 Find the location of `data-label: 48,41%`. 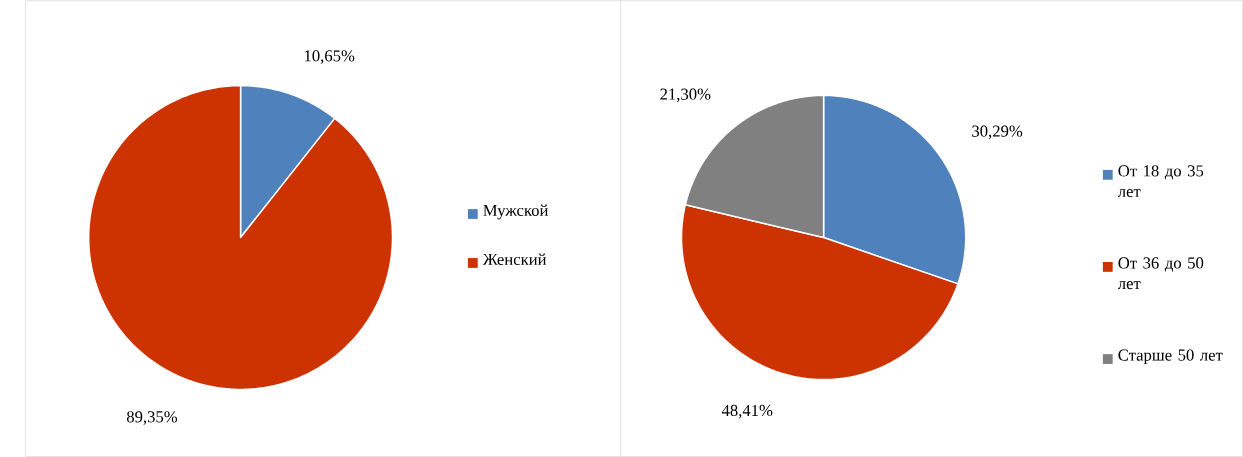

data-label: 48,41% is located at coordinates (747, 411).